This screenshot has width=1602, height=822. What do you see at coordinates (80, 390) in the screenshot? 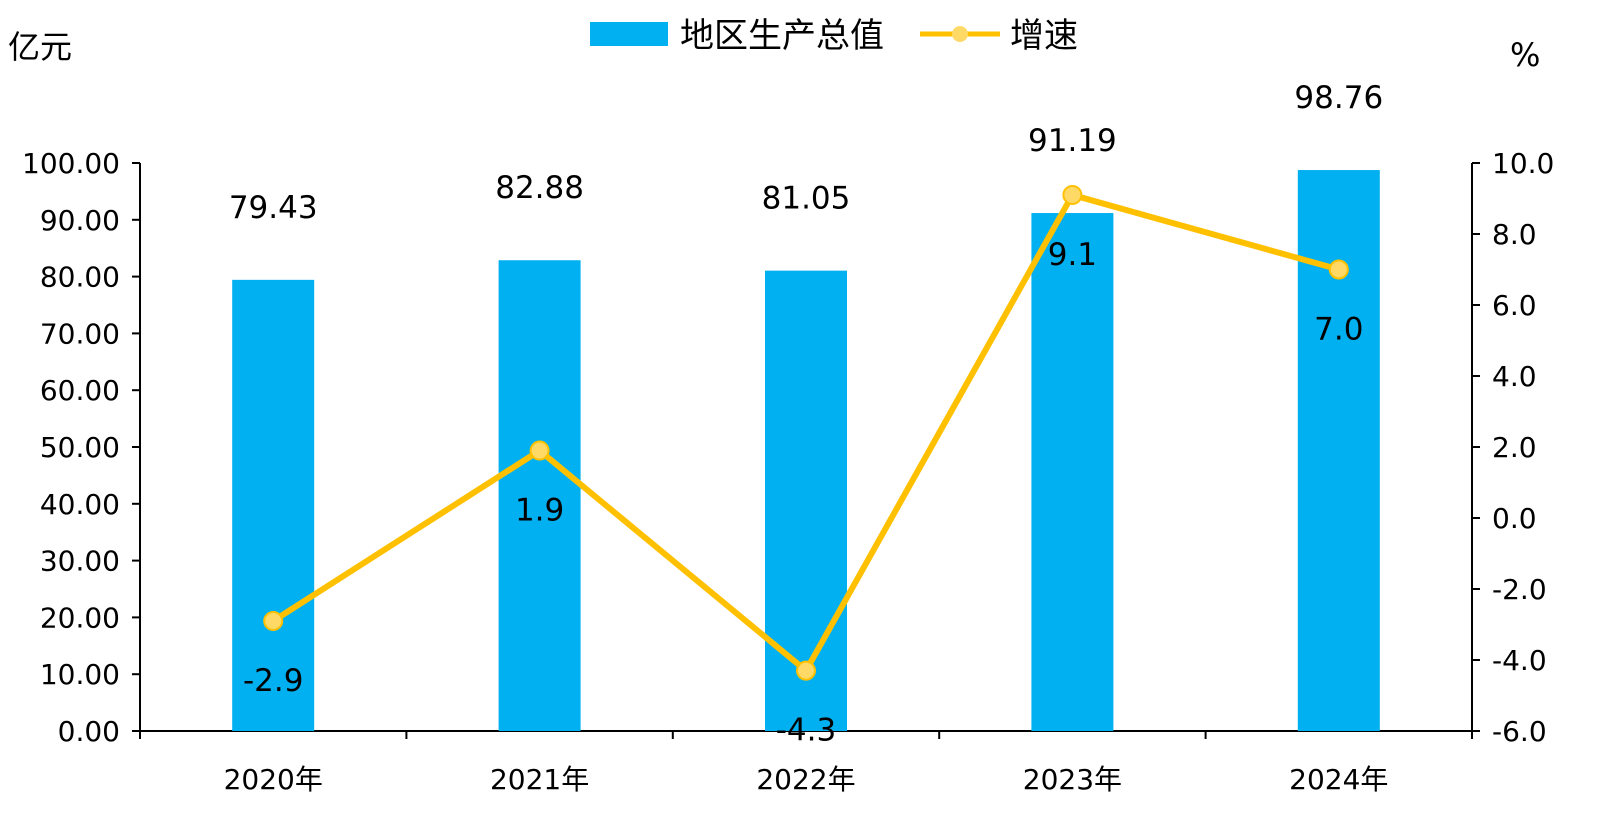
I see `left-axis-tick-label: 60.00` at bounding box center [80, 390].